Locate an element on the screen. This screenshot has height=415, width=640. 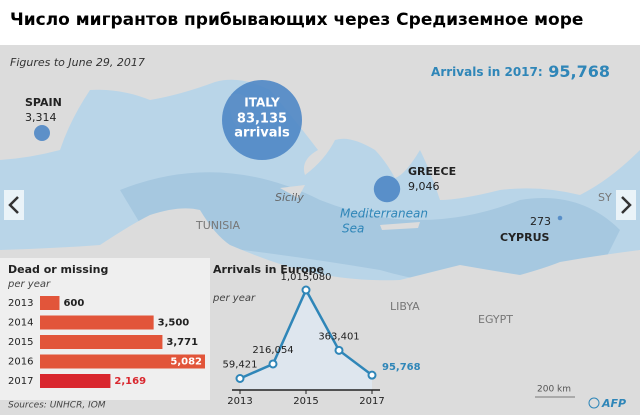
next-button is located at coordinates (626, 205).